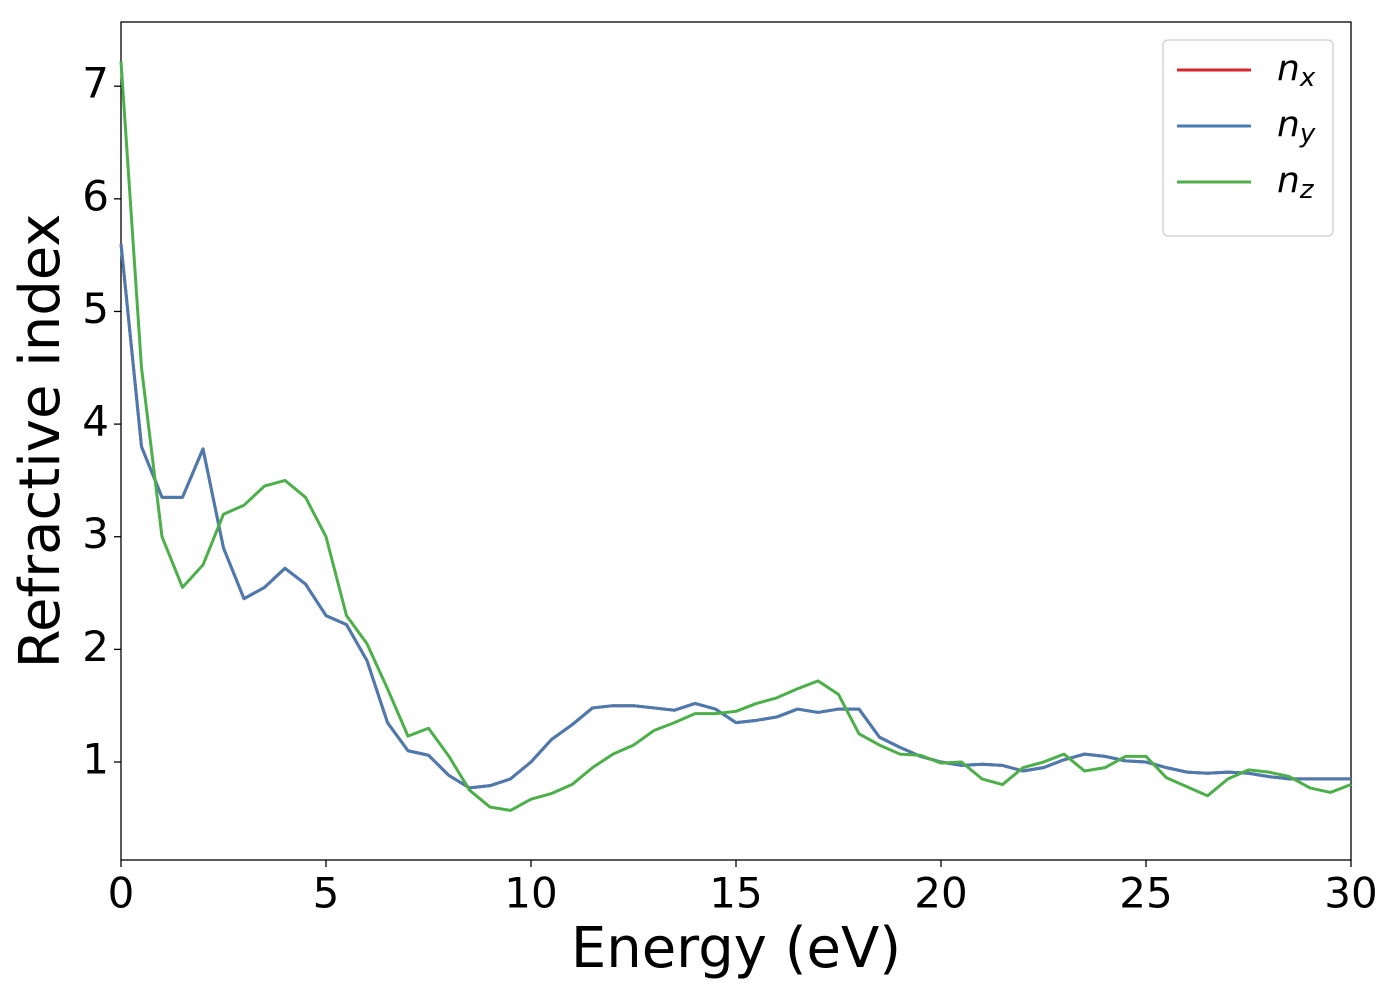 This screenshot has width=1400, height=1000. Describe the element at coordinates (530, 893) in the screenshot. I see `x-tick-label: 10` at that location.